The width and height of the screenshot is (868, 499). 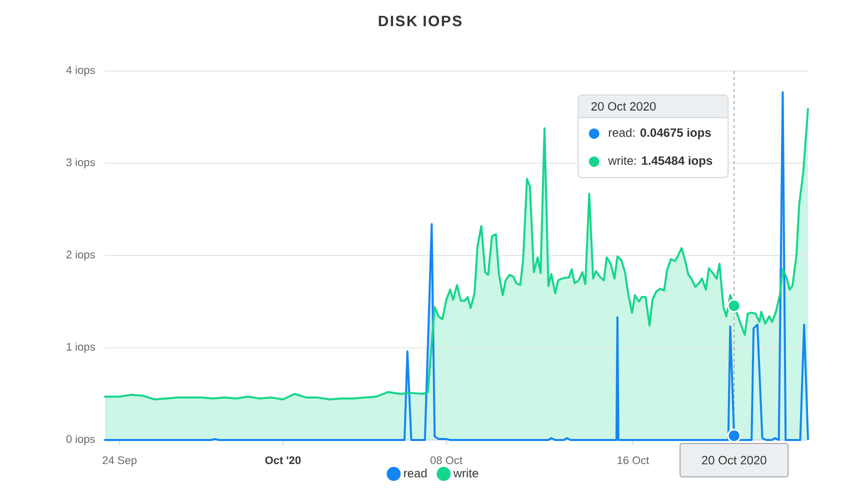 What do you see at coordinates (420, 21) in the screenshot?
I see `chart-title: DISK IOPS` at bounding box center [420, 21].